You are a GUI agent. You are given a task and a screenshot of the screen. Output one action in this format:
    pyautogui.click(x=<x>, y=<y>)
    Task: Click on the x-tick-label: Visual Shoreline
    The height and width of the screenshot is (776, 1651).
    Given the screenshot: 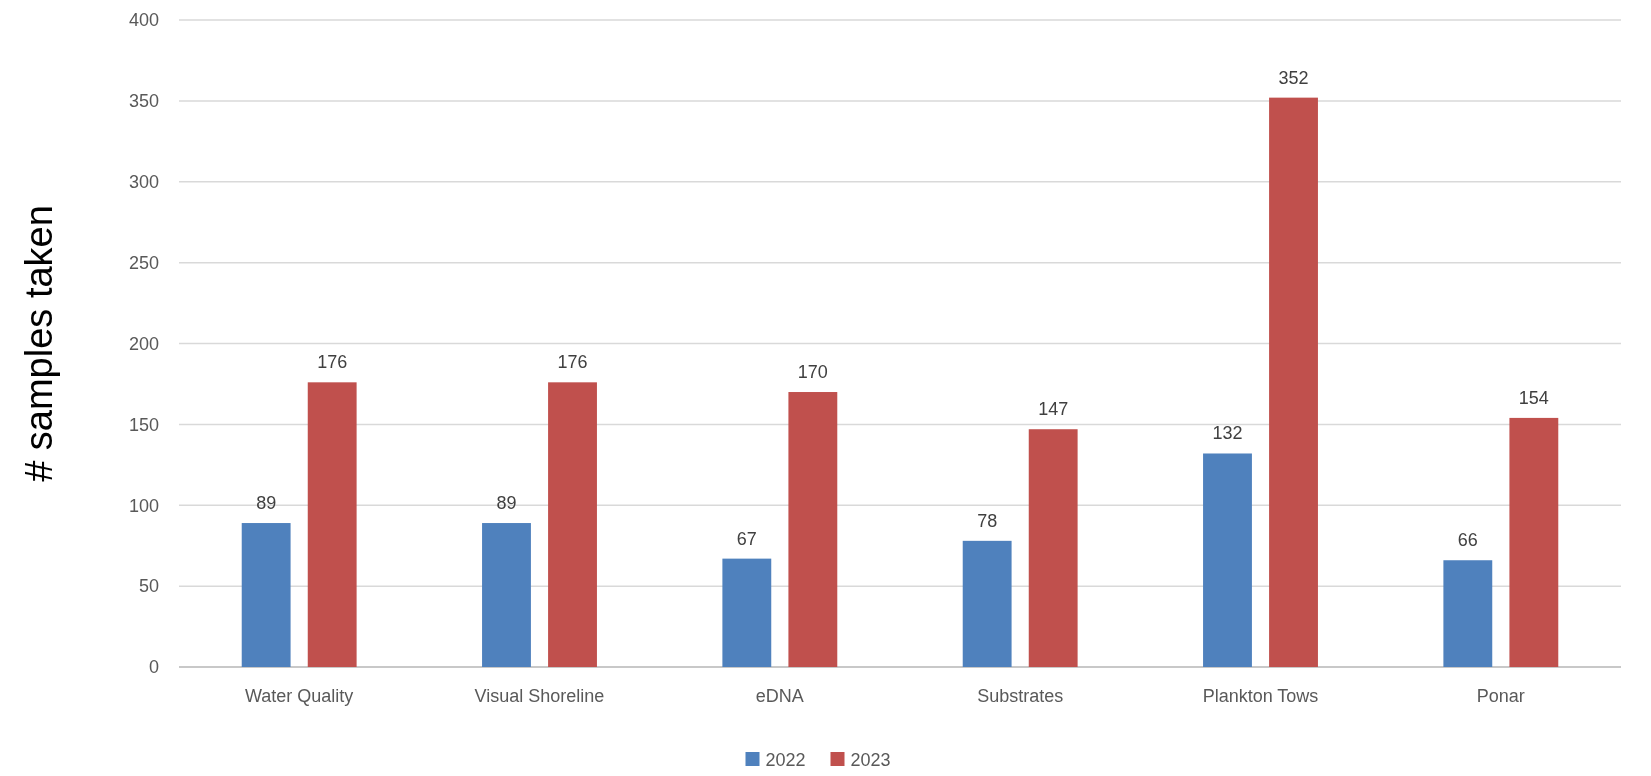 What is the action you would take?
    pyautogui.click(x=539, y=696)
    